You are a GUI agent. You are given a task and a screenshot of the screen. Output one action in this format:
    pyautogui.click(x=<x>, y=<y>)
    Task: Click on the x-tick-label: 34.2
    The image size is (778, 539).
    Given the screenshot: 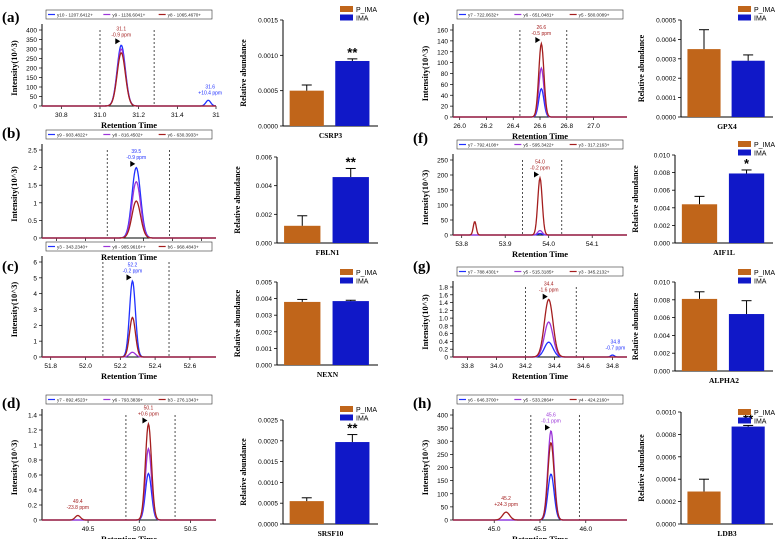 What is the action you would take?
    pyautogui.click(x=525, y=366)
    